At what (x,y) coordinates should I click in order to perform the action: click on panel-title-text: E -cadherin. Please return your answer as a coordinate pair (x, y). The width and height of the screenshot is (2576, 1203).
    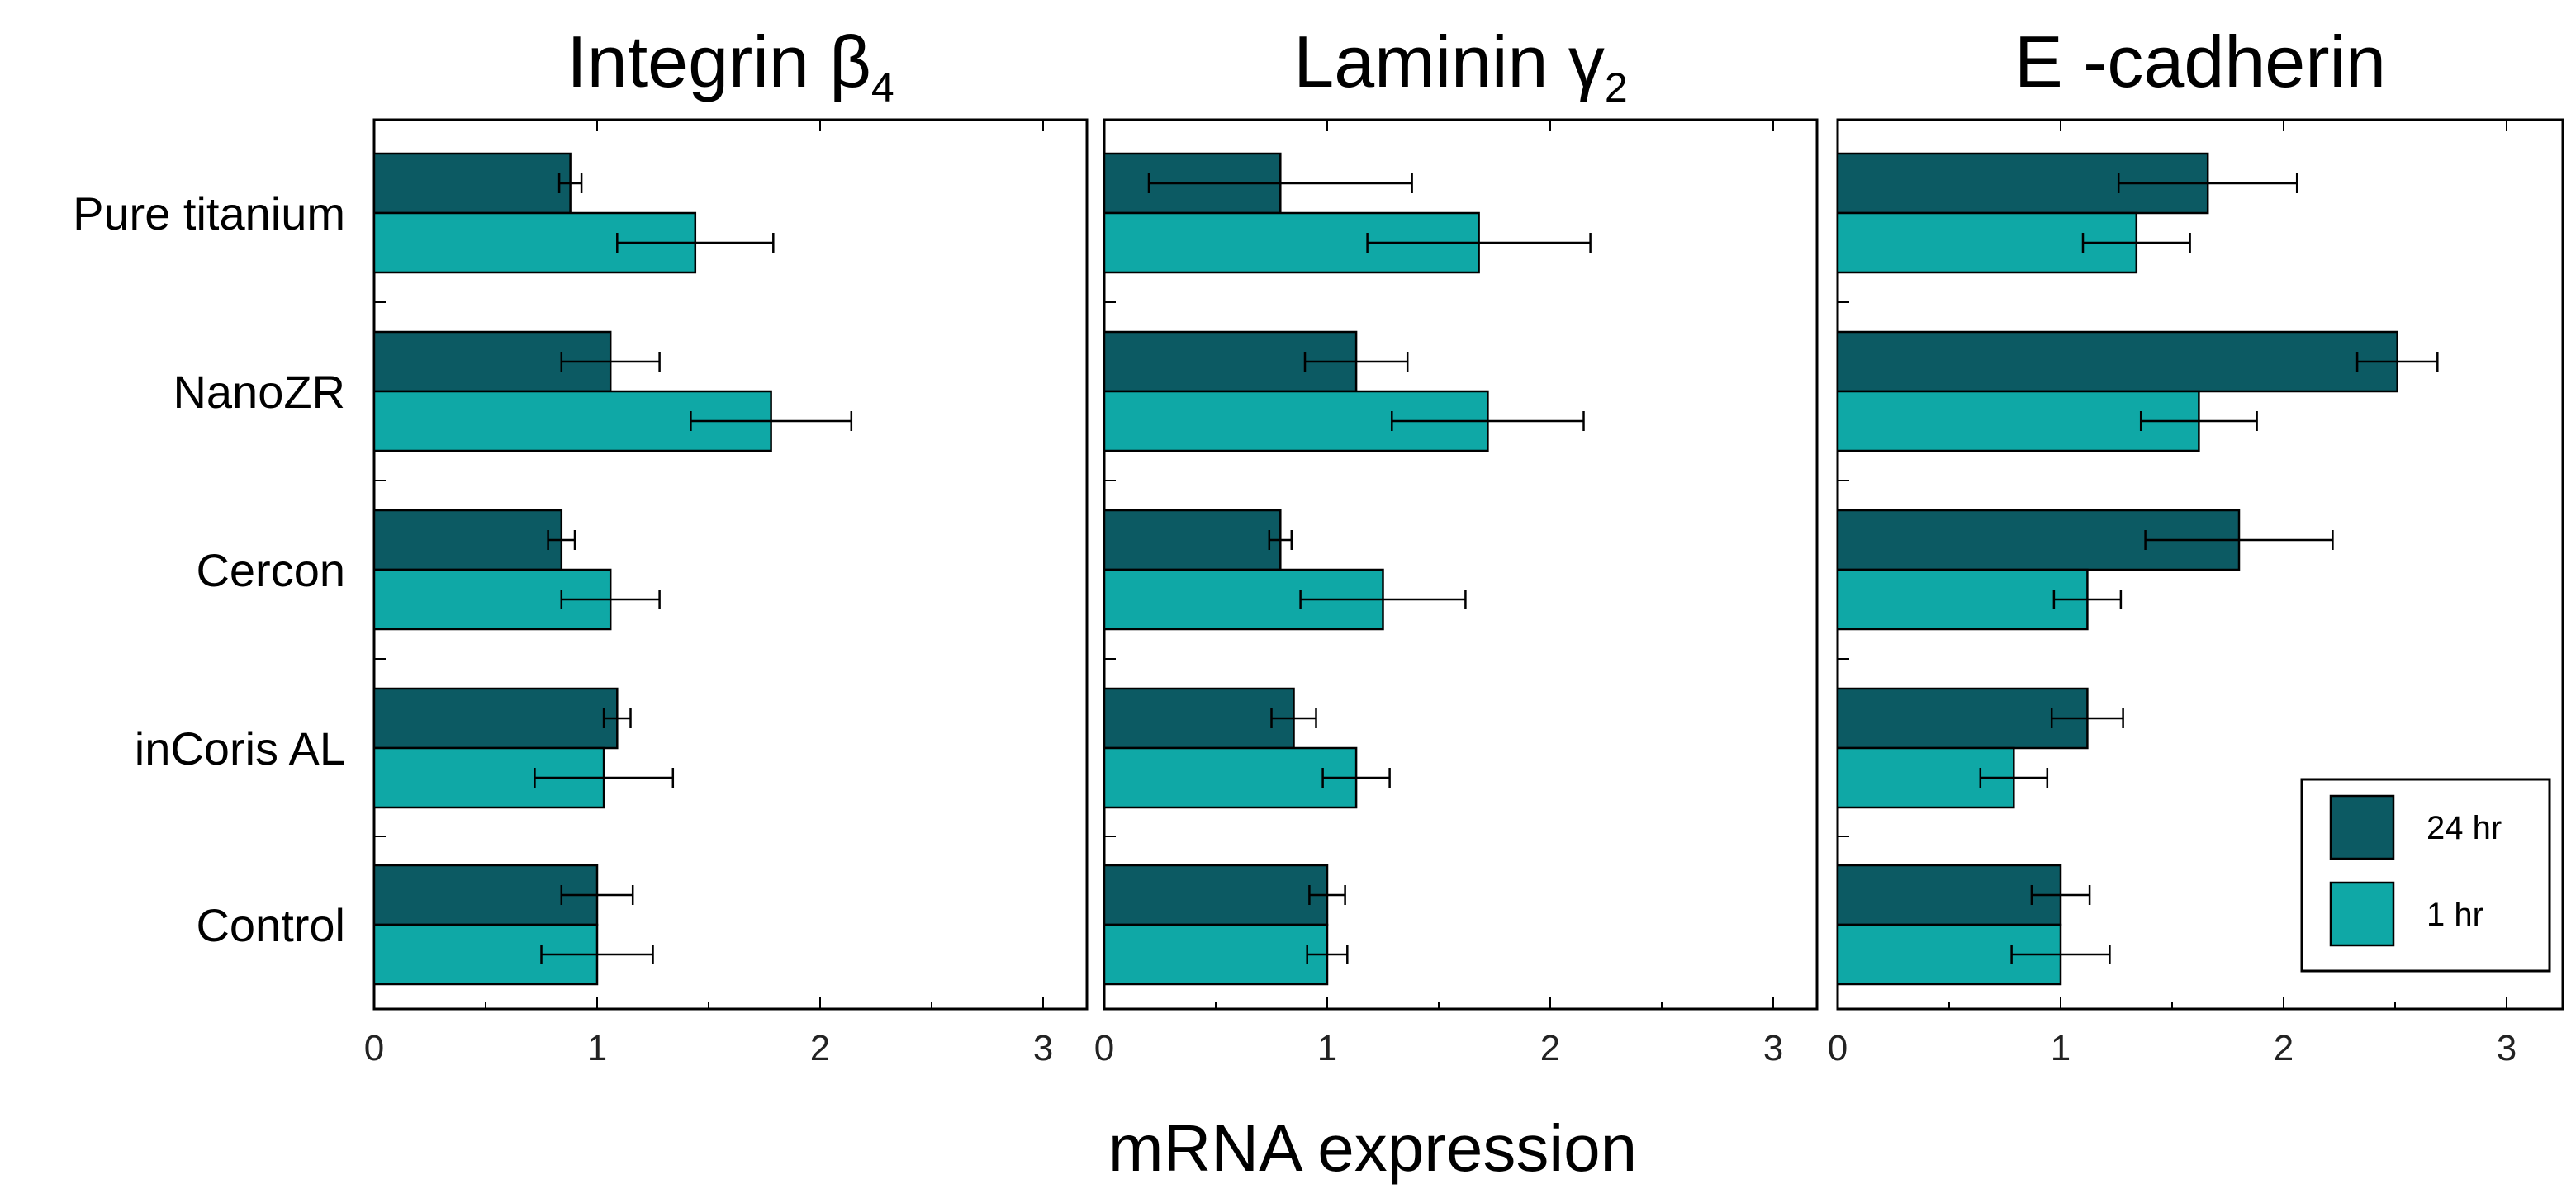
    Looking at the image, I should click on (2200, 62).